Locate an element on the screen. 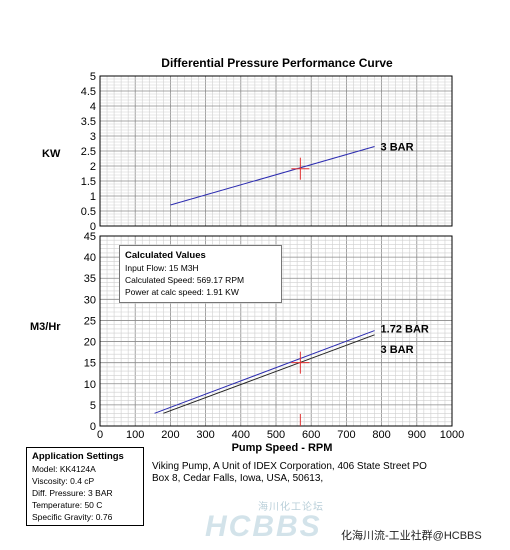 The image size is (510, 550). y-tick-label: 4.5 is located at coordinates (88, 92).